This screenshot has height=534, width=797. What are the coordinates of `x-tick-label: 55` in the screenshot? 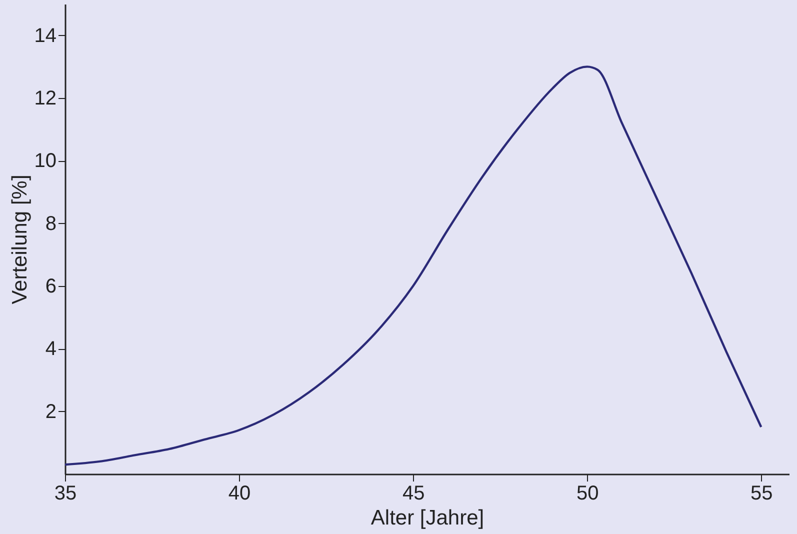 It's located at (761, 493).